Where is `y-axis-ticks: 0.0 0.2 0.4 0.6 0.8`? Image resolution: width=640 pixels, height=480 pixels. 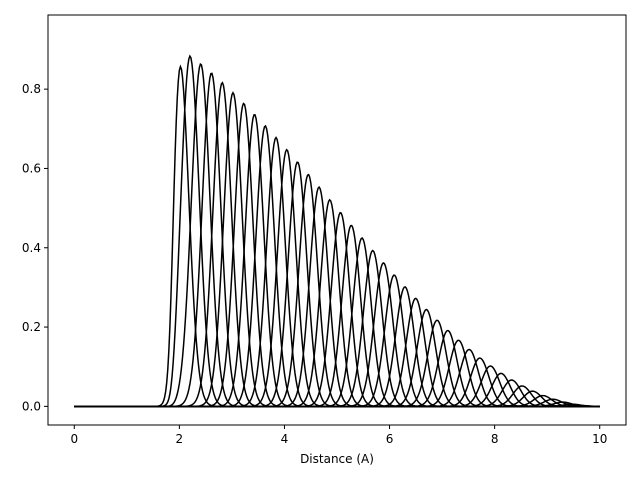 y-axis-ticks: 0.0 0.2 0.4 0.6 0.8 is located at coordinates (35, 247).